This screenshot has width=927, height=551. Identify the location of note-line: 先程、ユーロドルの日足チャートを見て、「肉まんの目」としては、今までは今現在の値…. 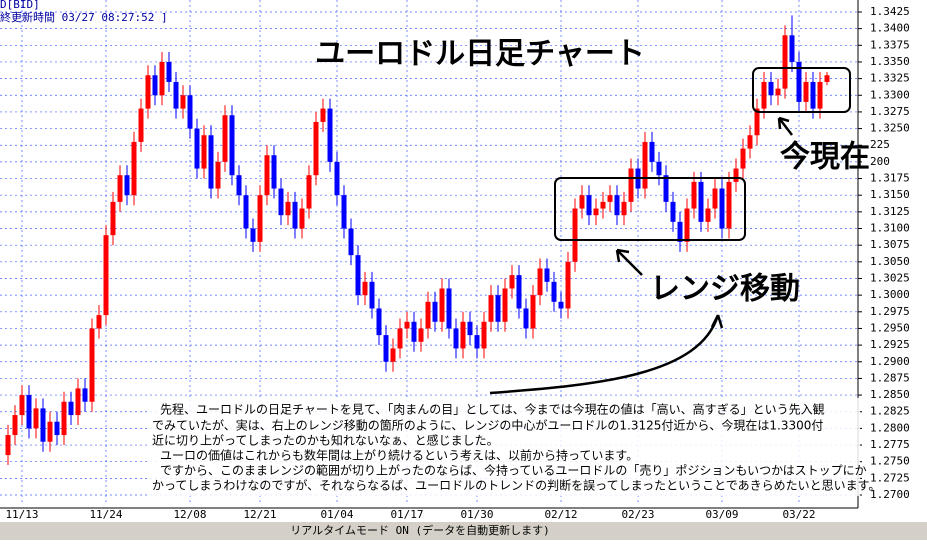
(492, 409).